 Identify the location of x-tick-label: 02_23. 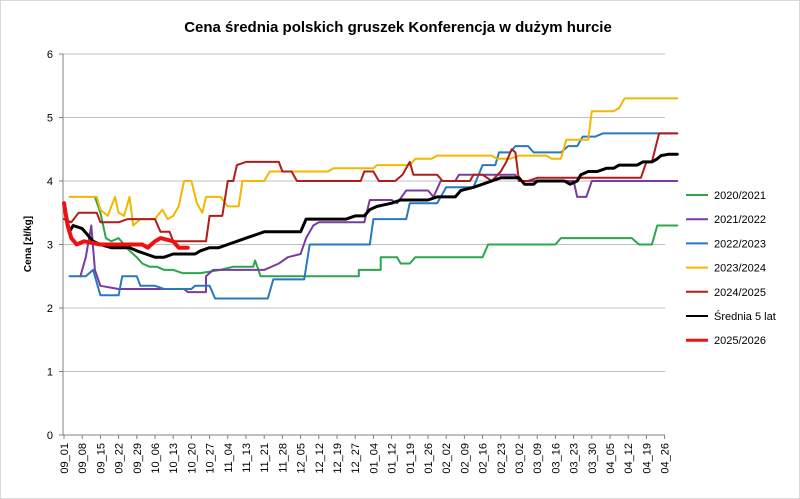
(502, 458).